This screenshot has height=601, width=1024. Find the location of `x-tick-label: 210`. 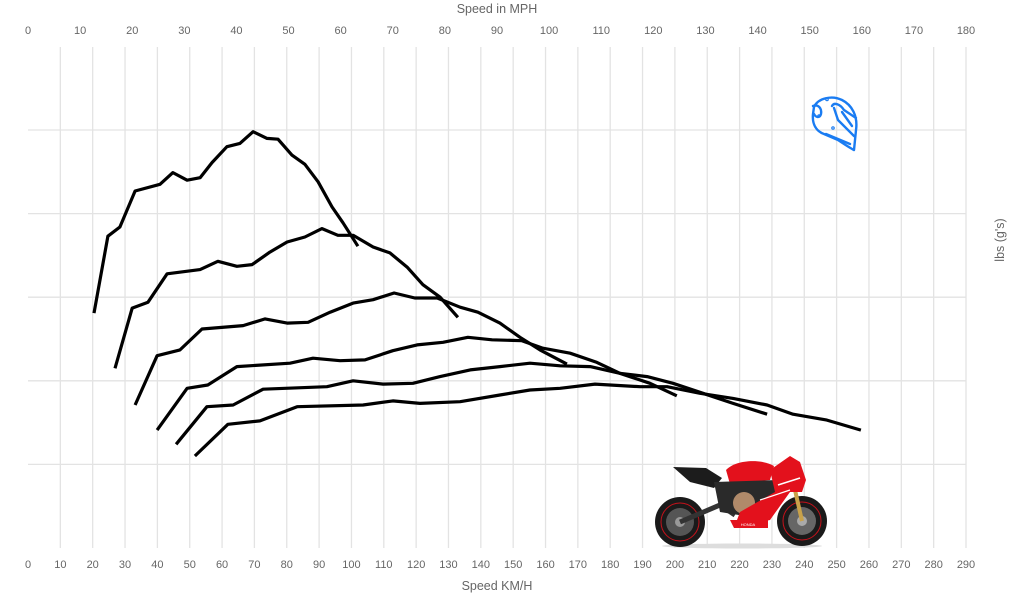

x-tick-label: 210 is located at coordinates (707, 565).